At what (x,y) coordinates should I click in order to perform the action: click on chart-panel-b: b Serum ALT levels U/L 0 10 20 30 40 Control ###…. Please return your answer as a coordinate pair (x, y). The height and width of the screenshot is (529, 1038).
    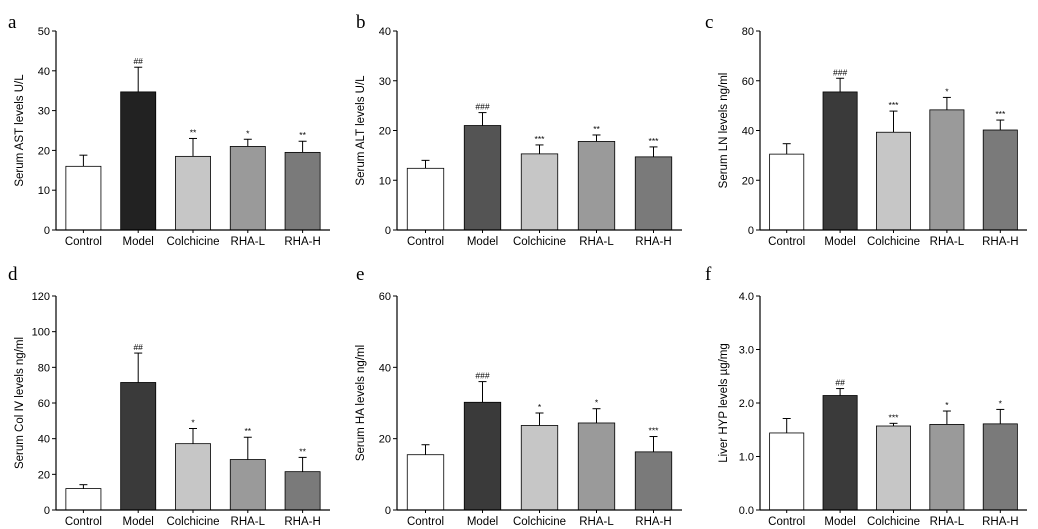
    Looking at the image, I should click on (518, 130).